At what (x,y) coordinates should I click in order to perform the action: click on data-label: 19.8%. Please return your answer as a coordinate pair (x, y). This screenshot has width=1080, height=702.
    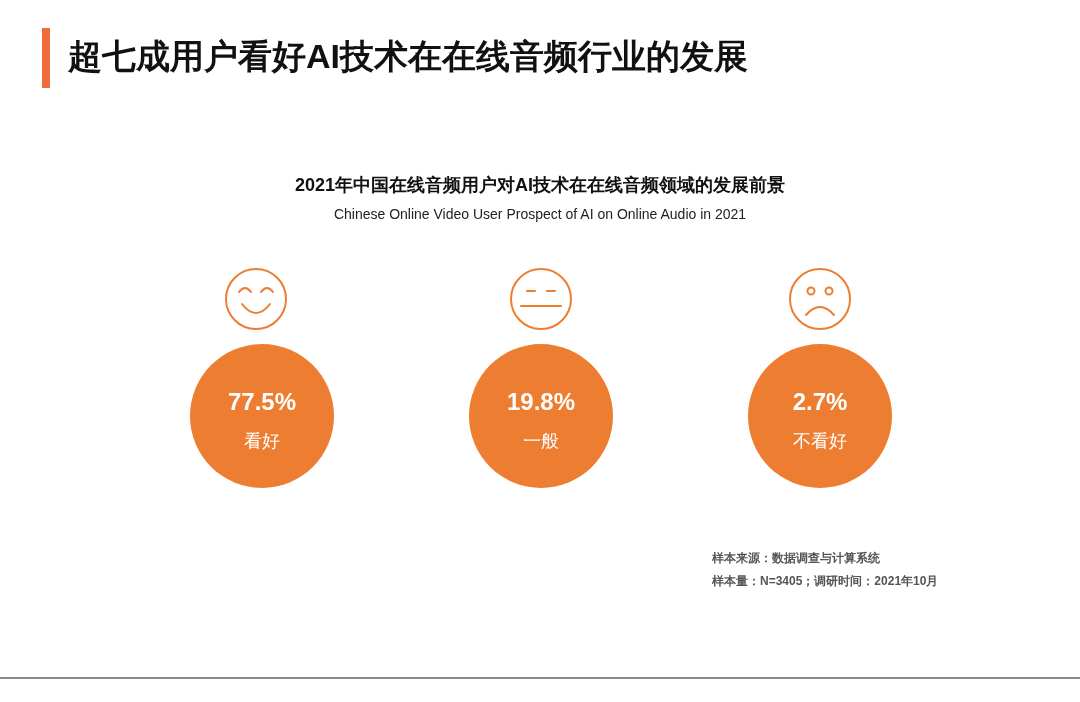
    Looking at the image, I should click on (541, 401).